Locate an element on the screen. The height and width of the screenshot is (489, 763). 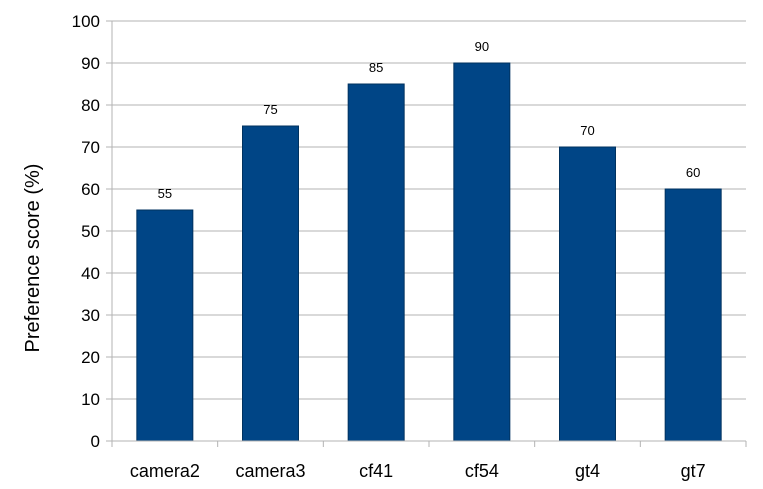
bar-camera3 is located at coordinates (270, 283).